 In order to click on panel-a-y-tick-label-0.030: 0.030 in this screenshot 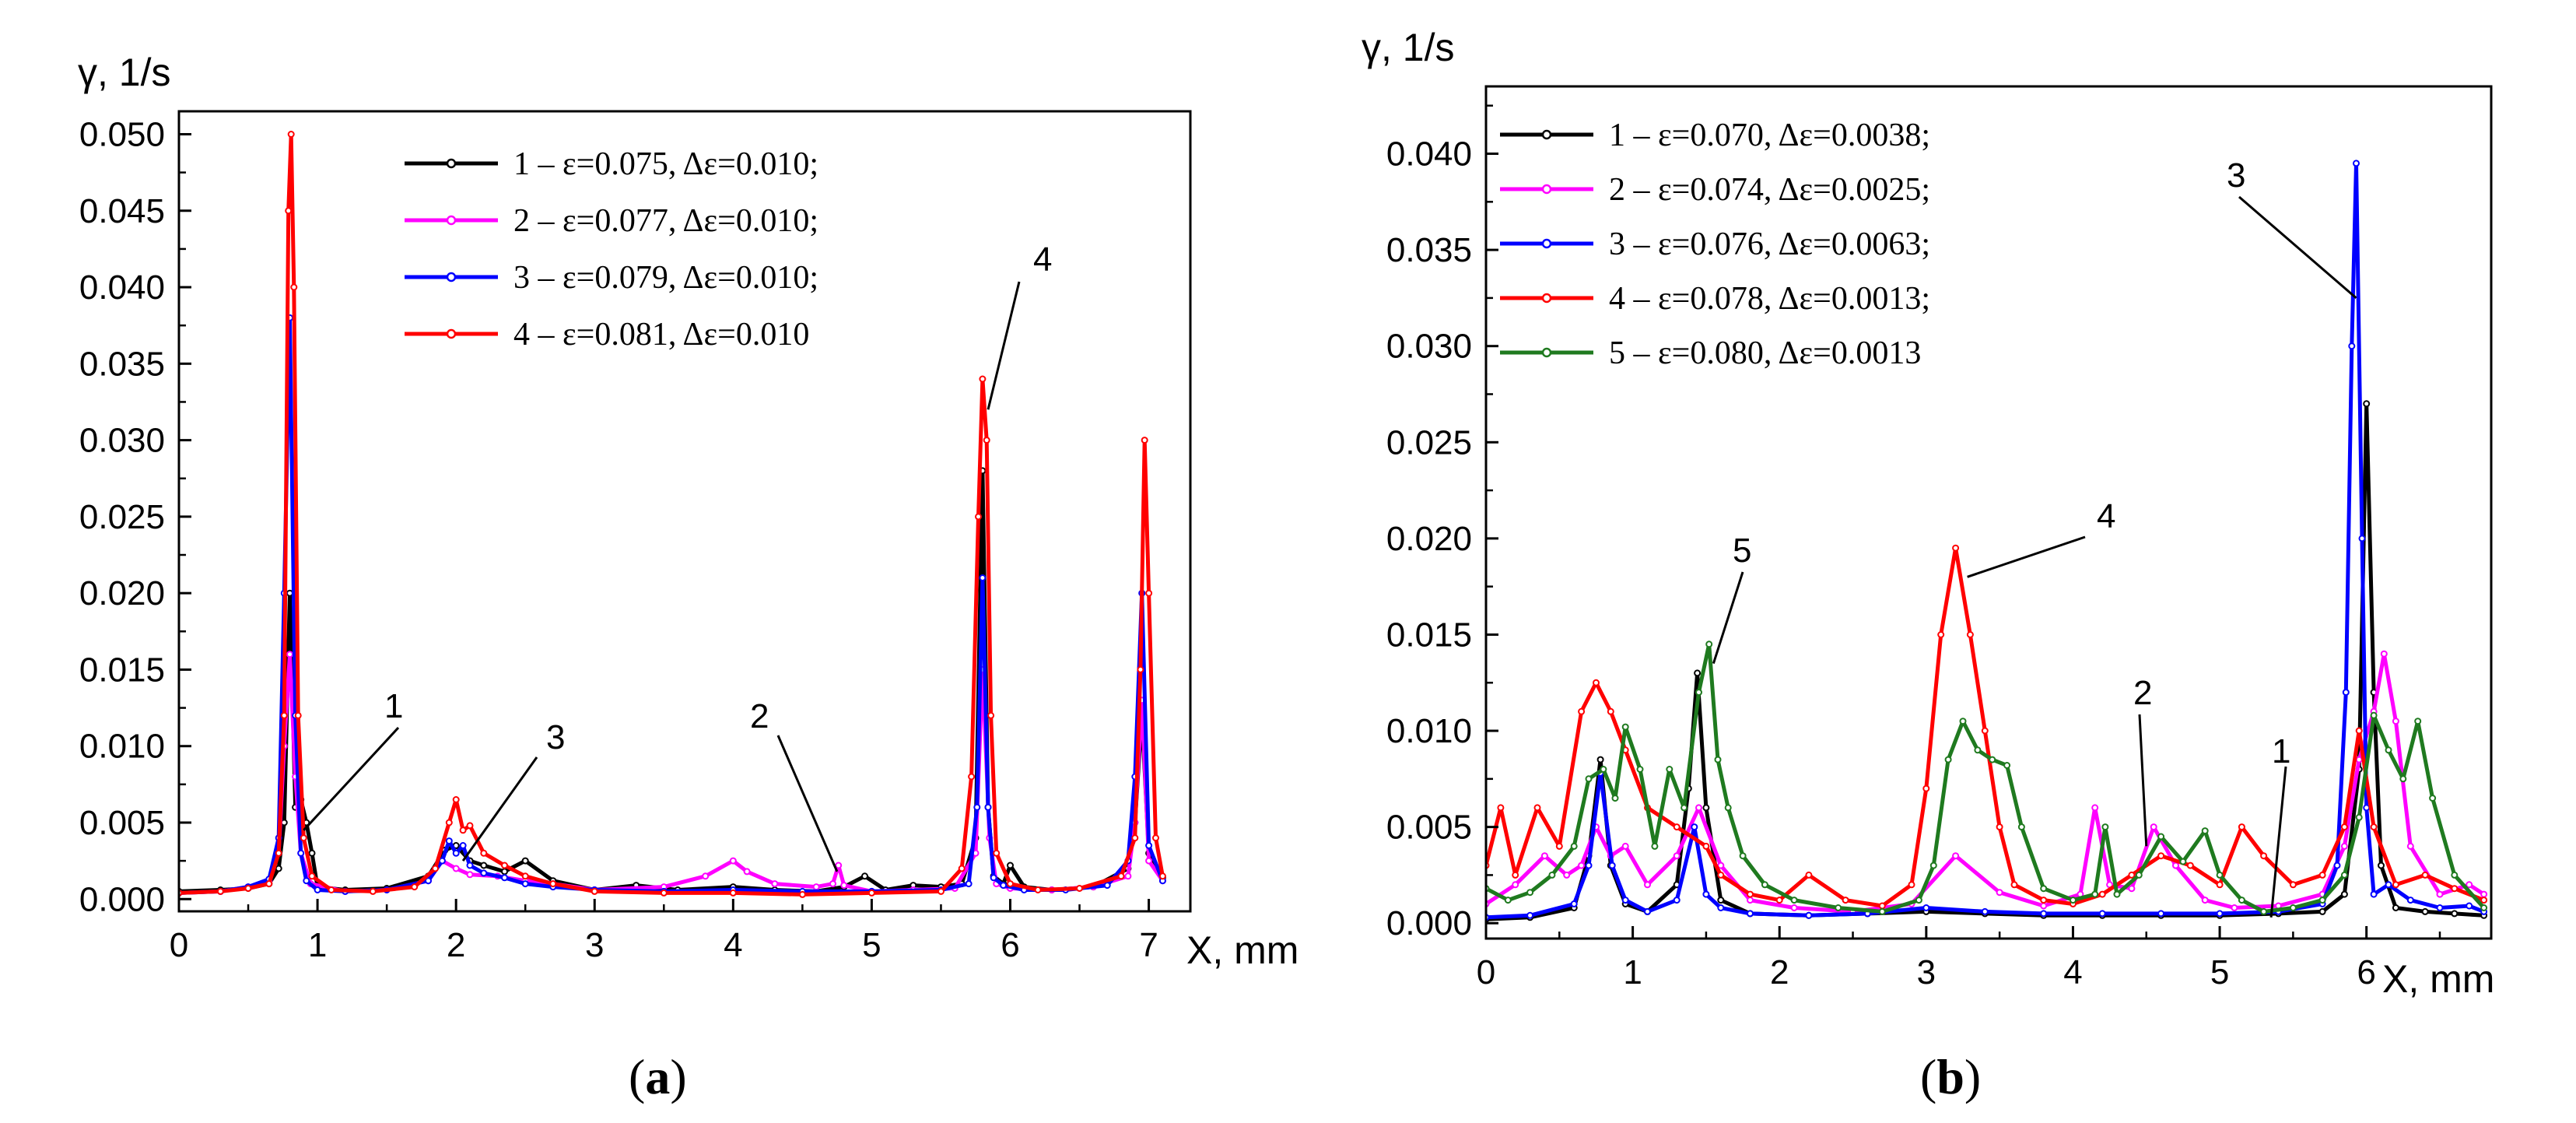, I will do `click(122, 441)`.